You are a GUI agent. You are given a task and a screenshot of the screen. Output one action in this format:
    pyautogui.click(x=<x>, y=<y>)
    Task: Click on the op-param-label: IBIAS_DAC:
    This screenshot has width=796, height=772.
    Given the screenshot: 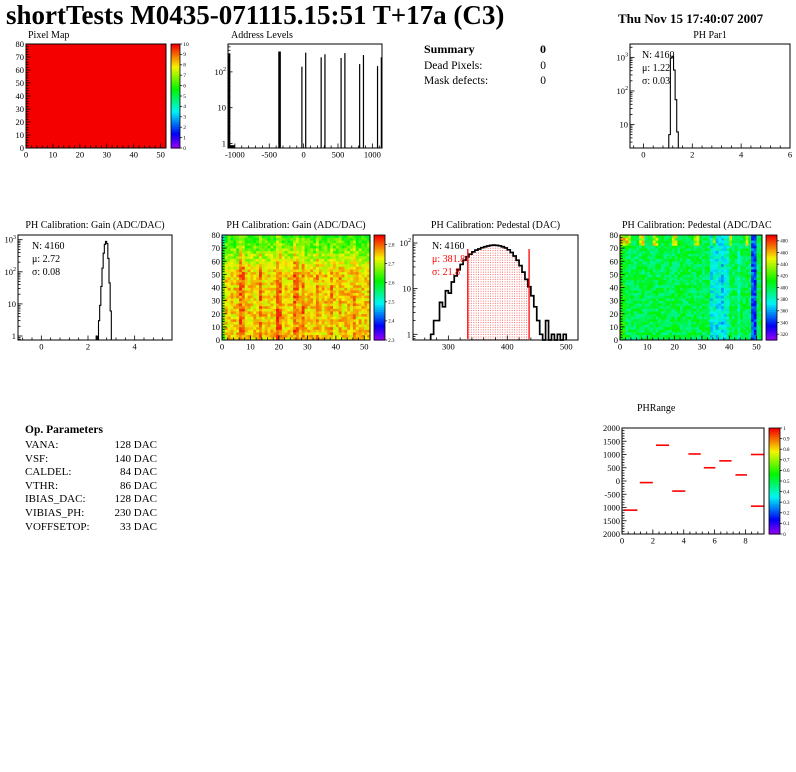 What is the action you would take?
    pyautogui.click(x=55, y=499)
    